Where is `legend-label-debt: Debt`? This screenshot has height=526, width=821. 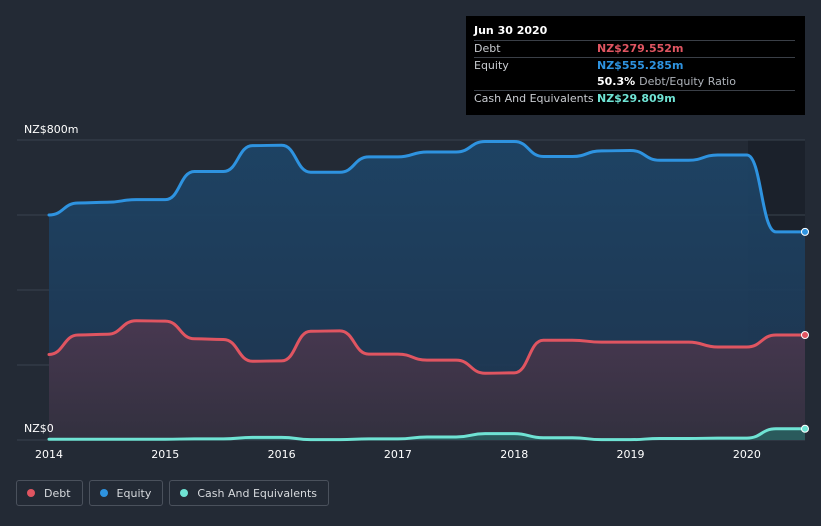
legend-label-debt: Debt is located at coordinates (57, 493).